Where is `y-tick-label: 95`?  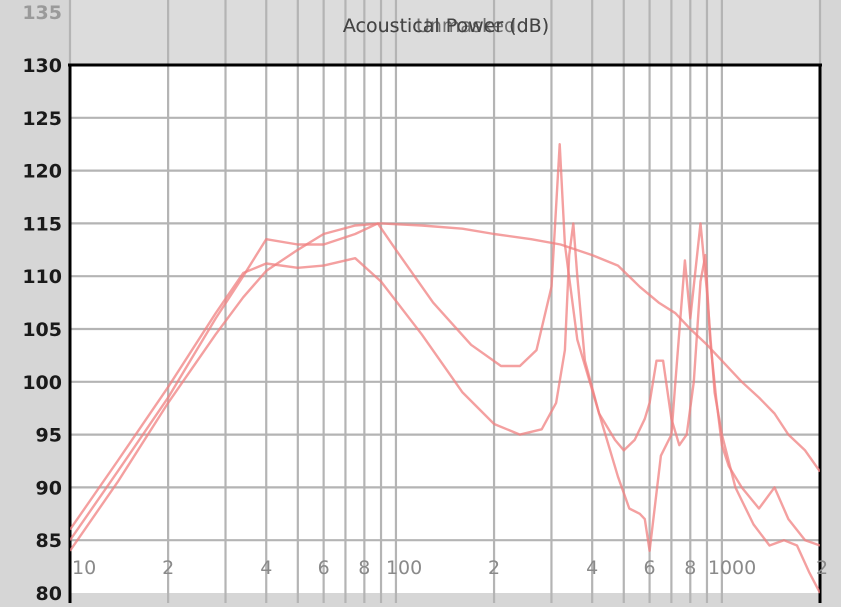 y-tick-label: 95 is located at coordinates (49, 436).